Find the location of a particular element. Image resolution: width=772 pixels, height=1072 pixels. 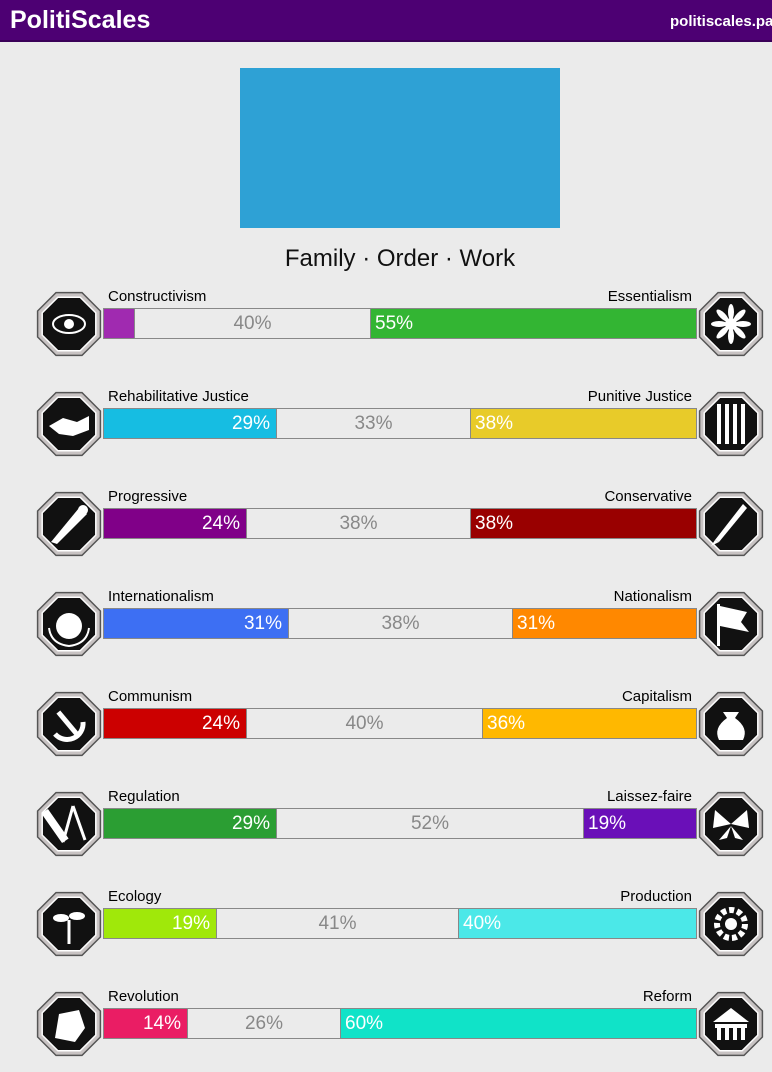

axis-right-segment: 55% is located at coordinates (533, 323).